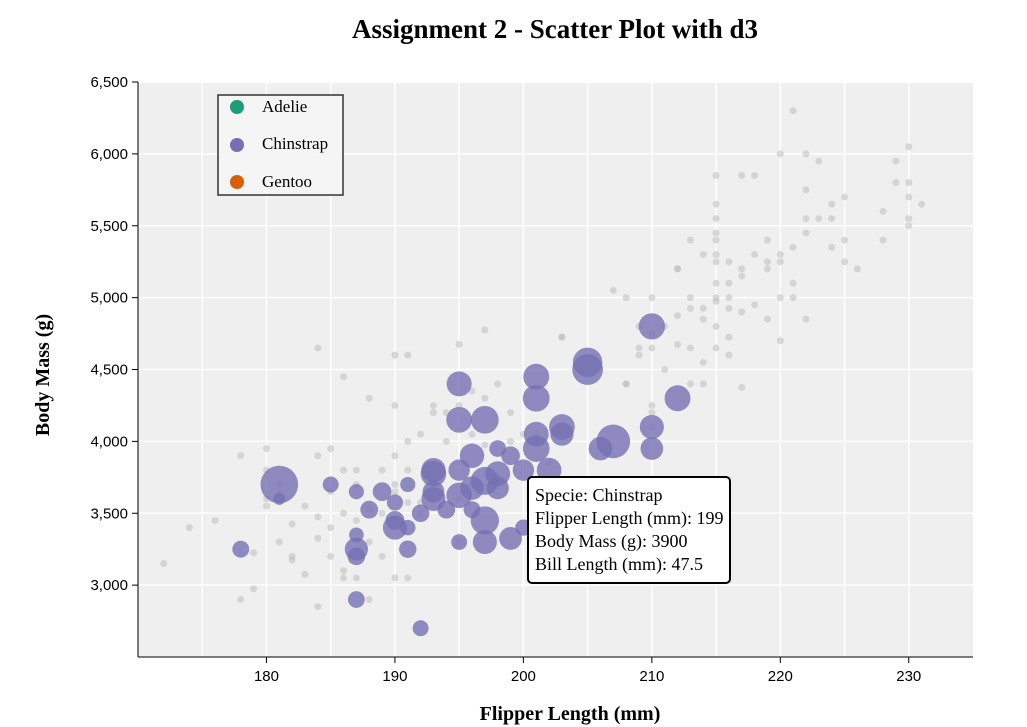 Image resolution: width=1027 pixels, height=727 pixels. What do you see at coordinates (237, 145) in the screenshot?
I see `legend-chinstrap-swatch` at bounding box center [237, 145].